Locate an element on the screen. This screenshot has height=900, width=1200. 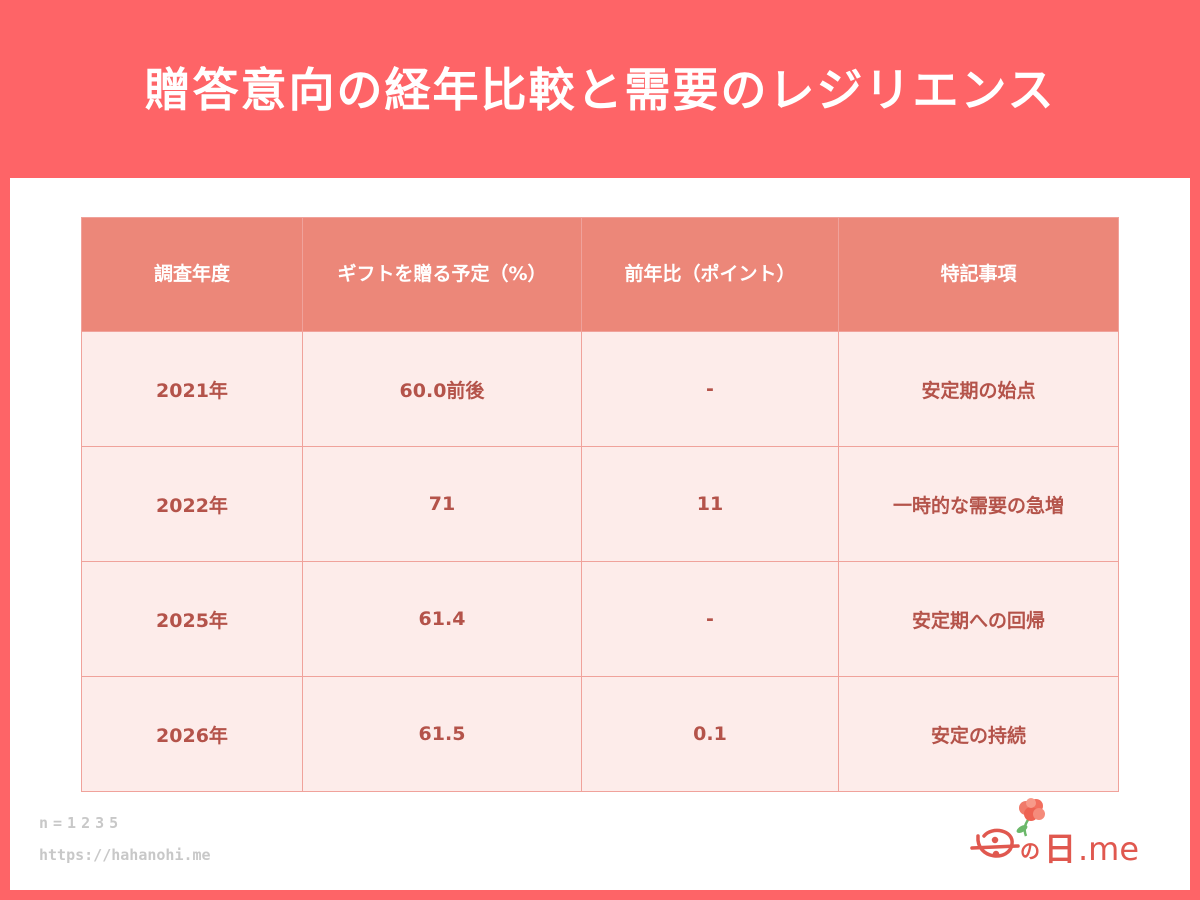
cell-year: 2021年 is located at coordinates (192, 389).